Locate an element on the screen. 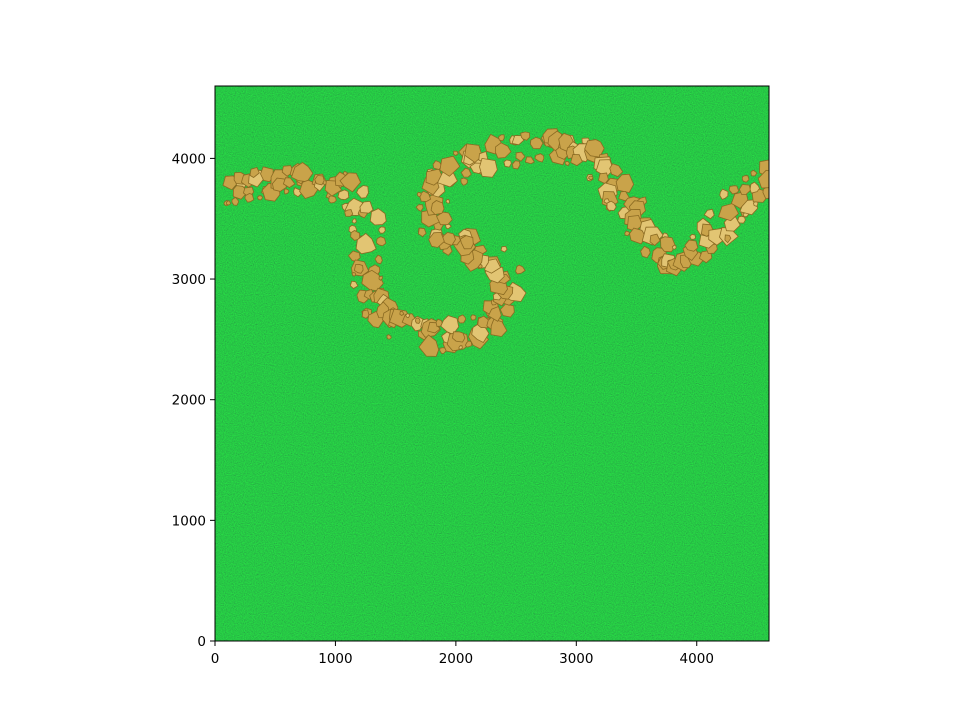 Image resolution: width=960 pixels, height=720 pixels. y-tick-label: 1000 is located at coordinates (189, 521).